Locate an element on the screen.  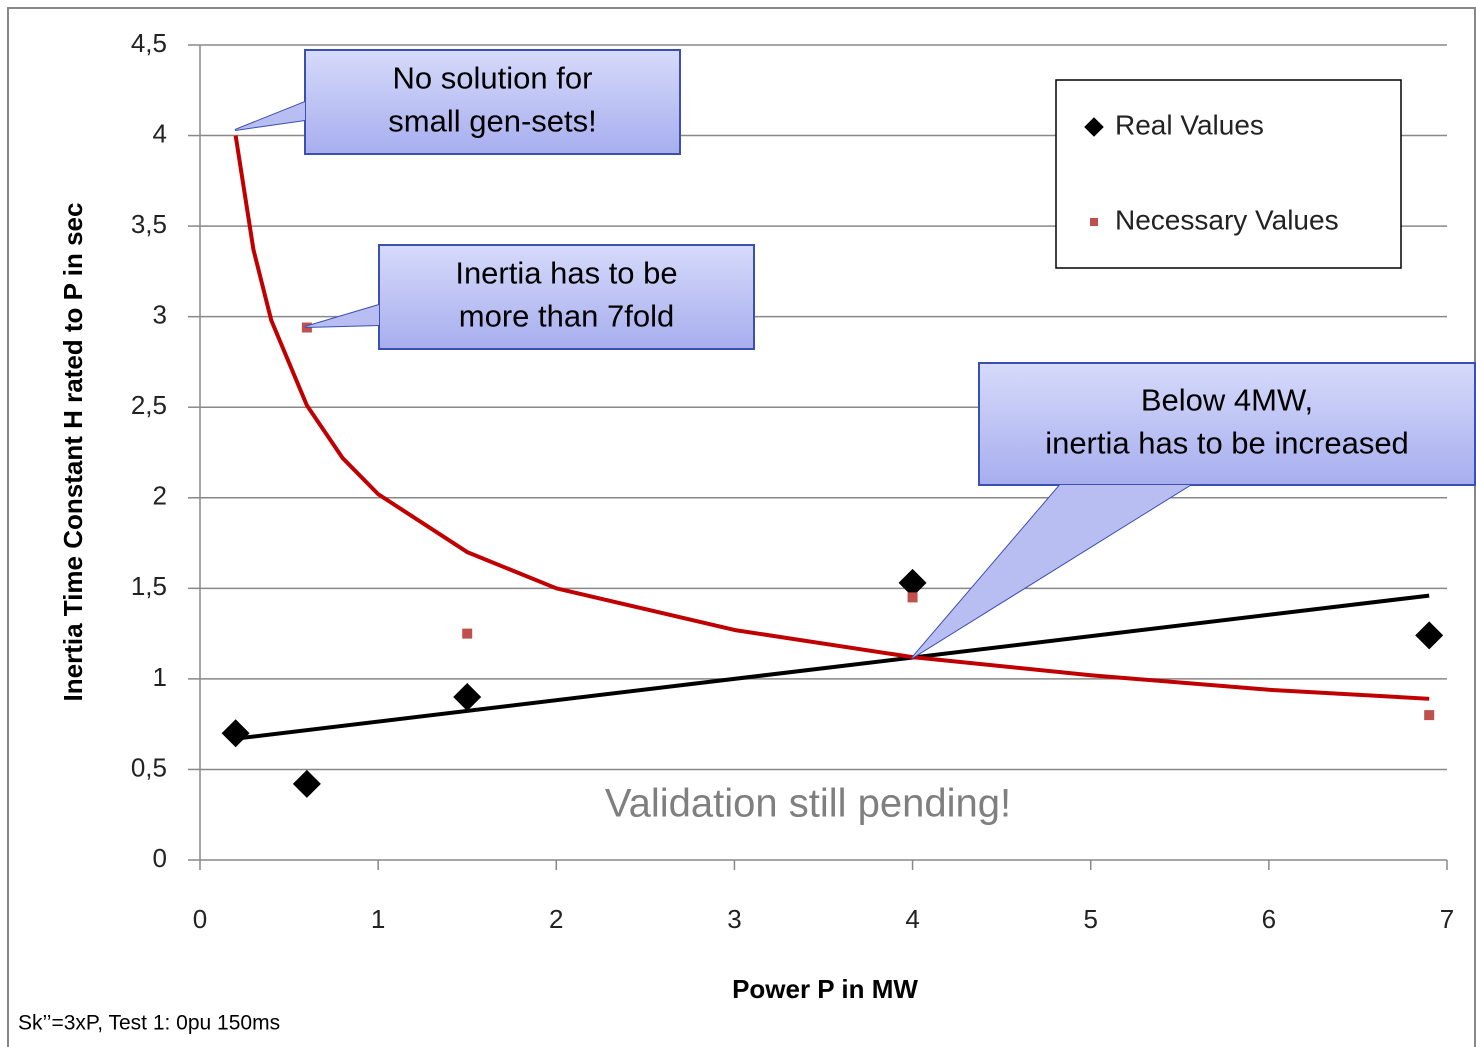
legend-label: Real Values is located at coordinates (1189, 124).